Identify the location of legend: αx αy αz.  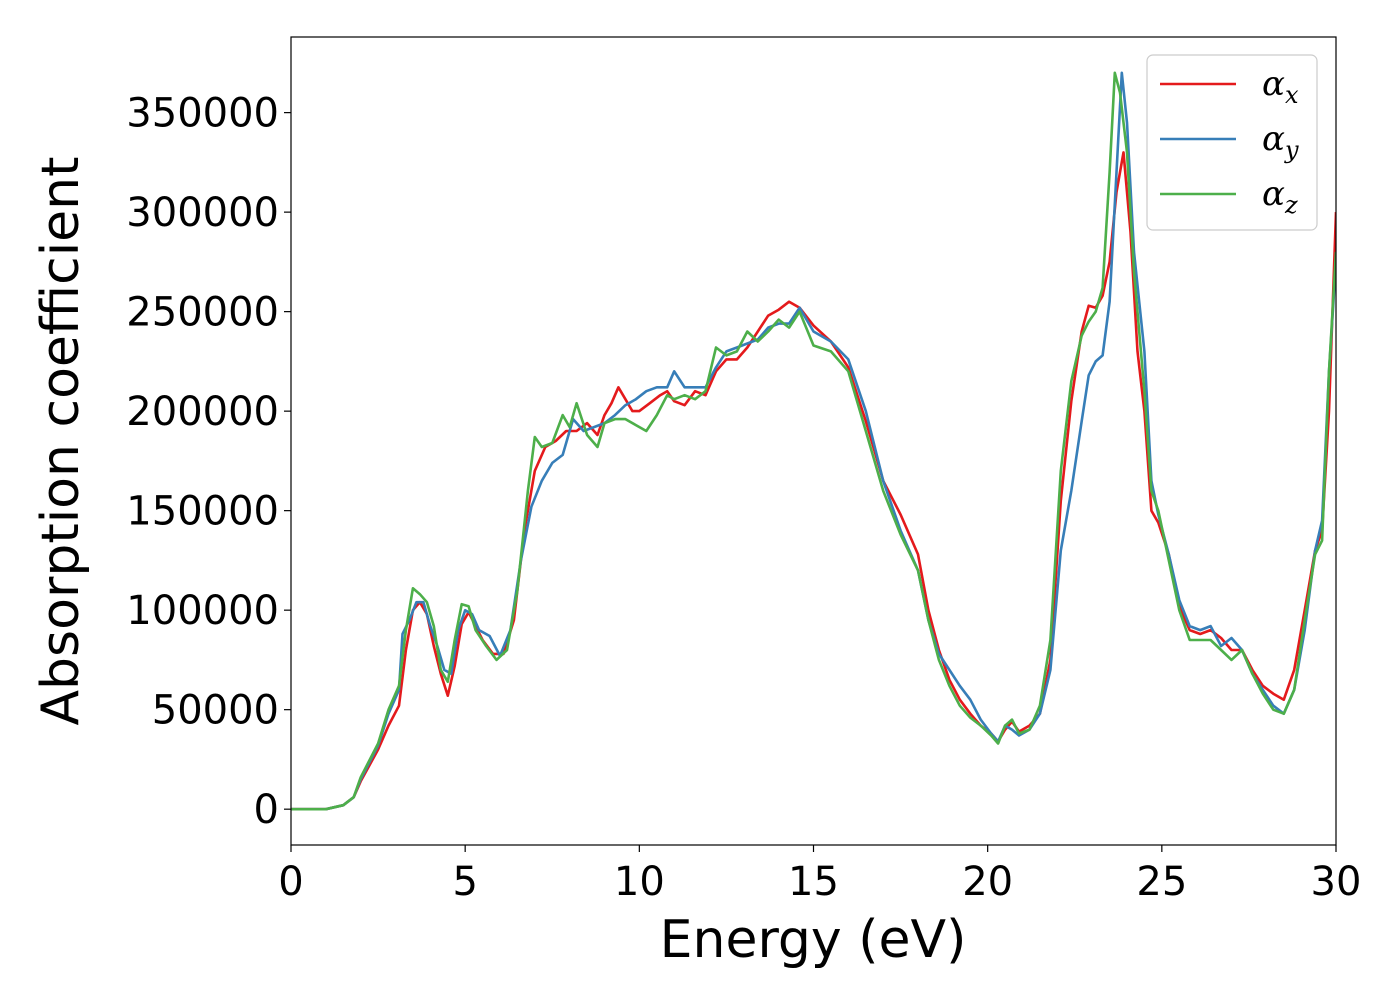
(1232, 142).